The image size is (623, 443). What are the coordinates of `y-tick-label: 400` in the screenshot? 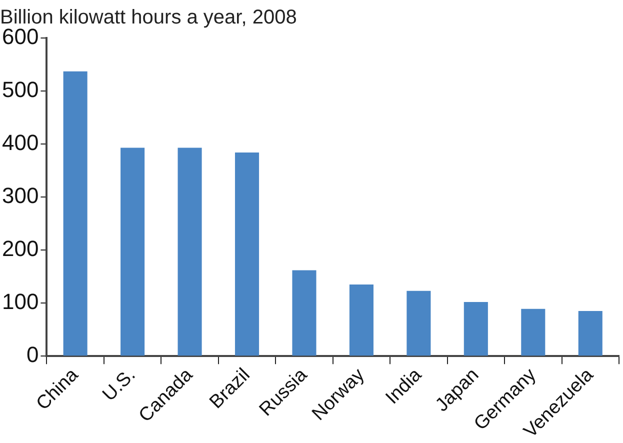 It's located at (20, 143).